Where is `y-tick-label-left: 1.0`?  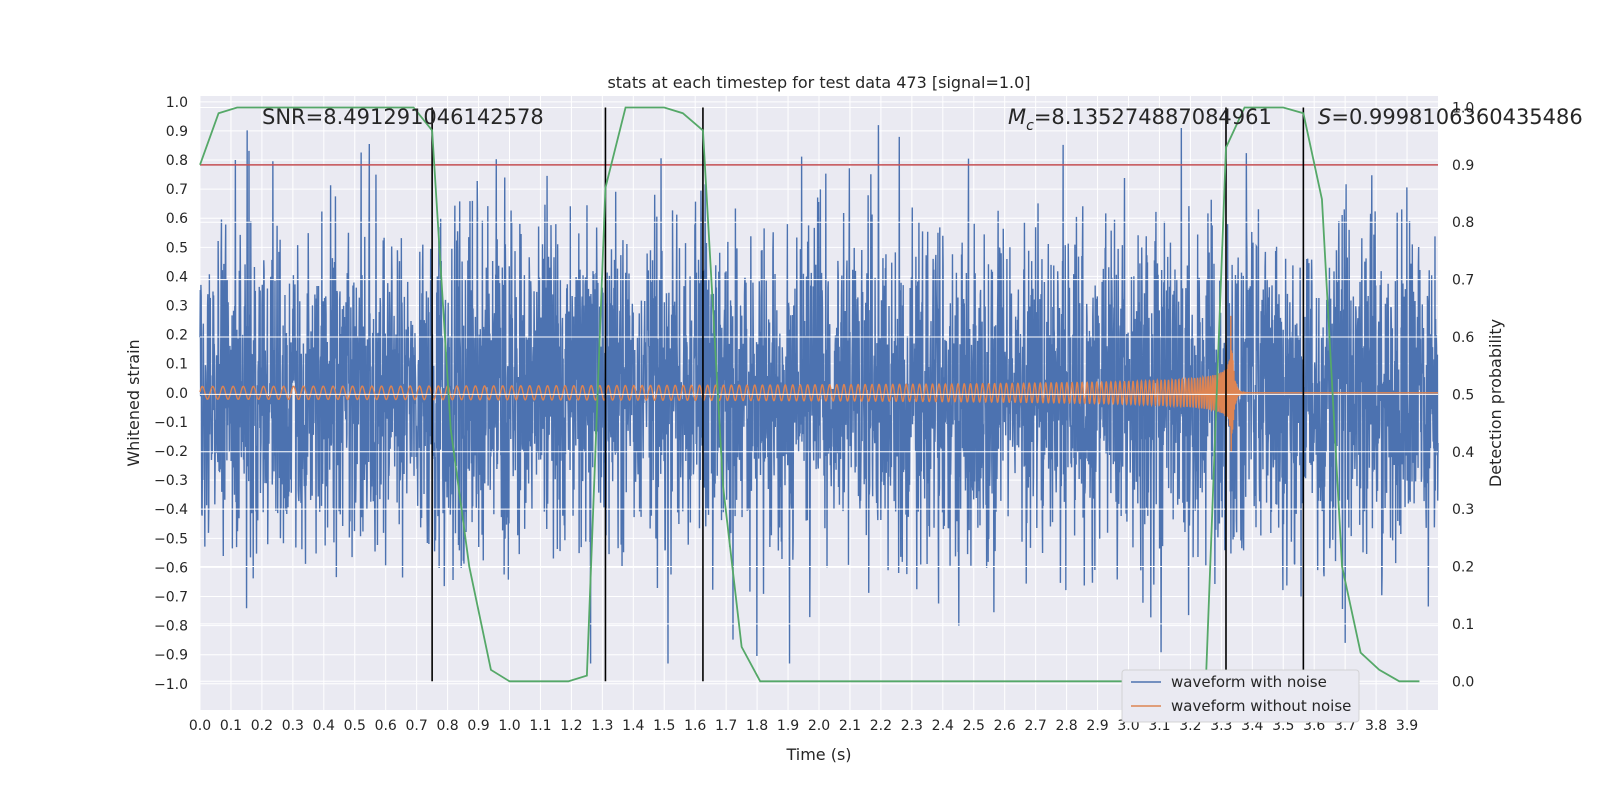 y-tick-label-left: 1.0 is located at coordinates (177, 103).